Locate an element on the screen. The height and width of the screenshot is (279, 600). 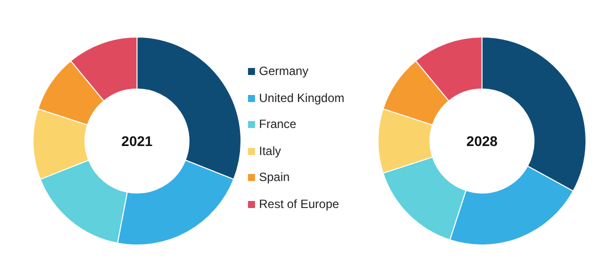
slice-label: 2021 is located at coordinates (137, 141).